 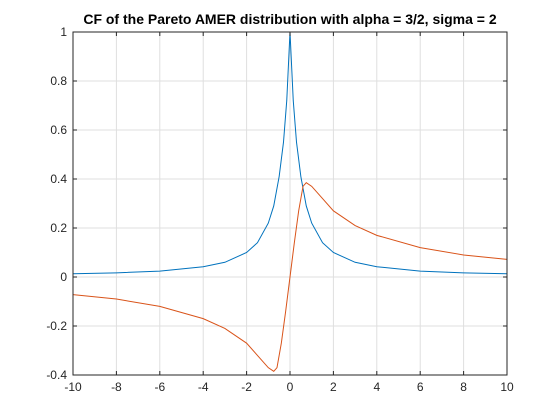 What do you see at coordinates (63, 32) in the screenshot?
I see `y-tick-label: 1` at bounding box center [63, 32].